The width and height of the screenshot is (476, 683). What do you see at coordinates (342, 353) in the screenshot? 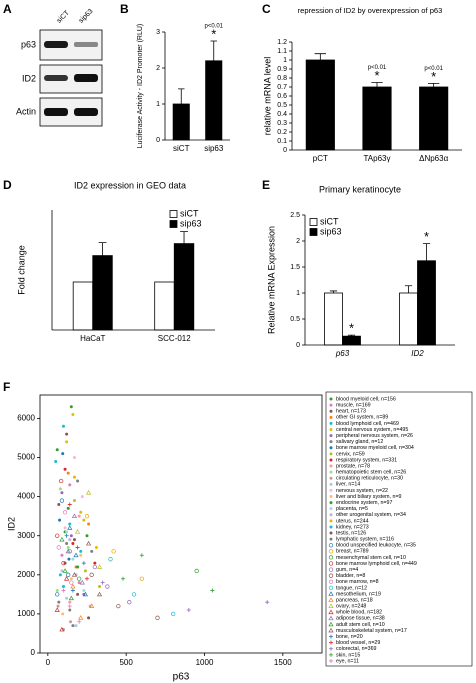
I see `x-tick-label: p63` at bounding box center [342, 353].